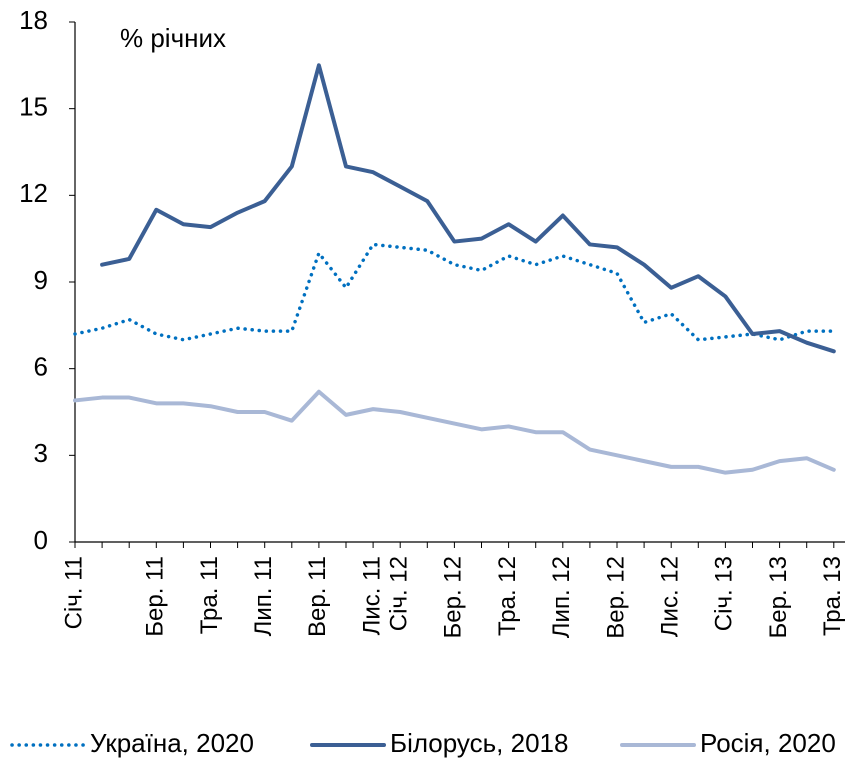 Image resolution: width=861 pixels, height=763 pixels. Describe the element at coordinates (33, 20) in the screenshot. I see `y-tick-label: 18` at that location.